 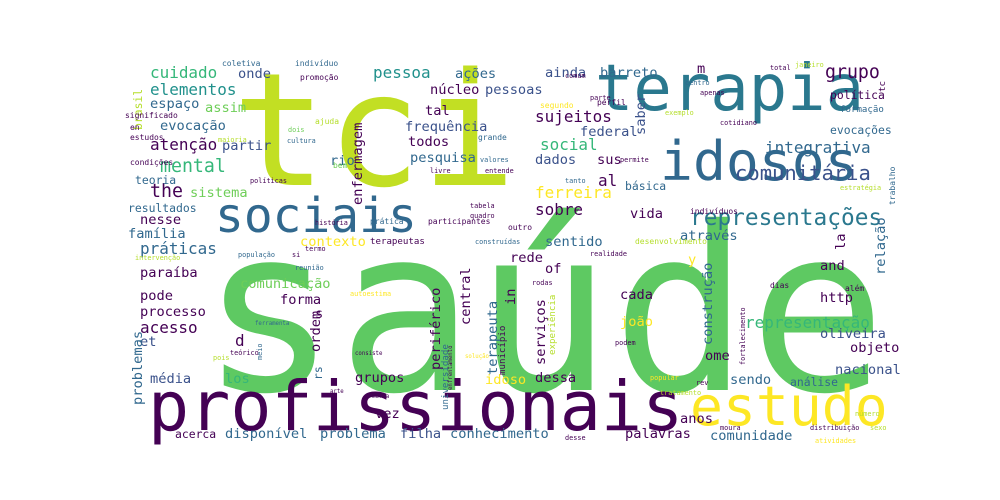 What do you see at coordinates (832, 266) in the screenshot?
I see `word: and` at bounding box center [832, 266].